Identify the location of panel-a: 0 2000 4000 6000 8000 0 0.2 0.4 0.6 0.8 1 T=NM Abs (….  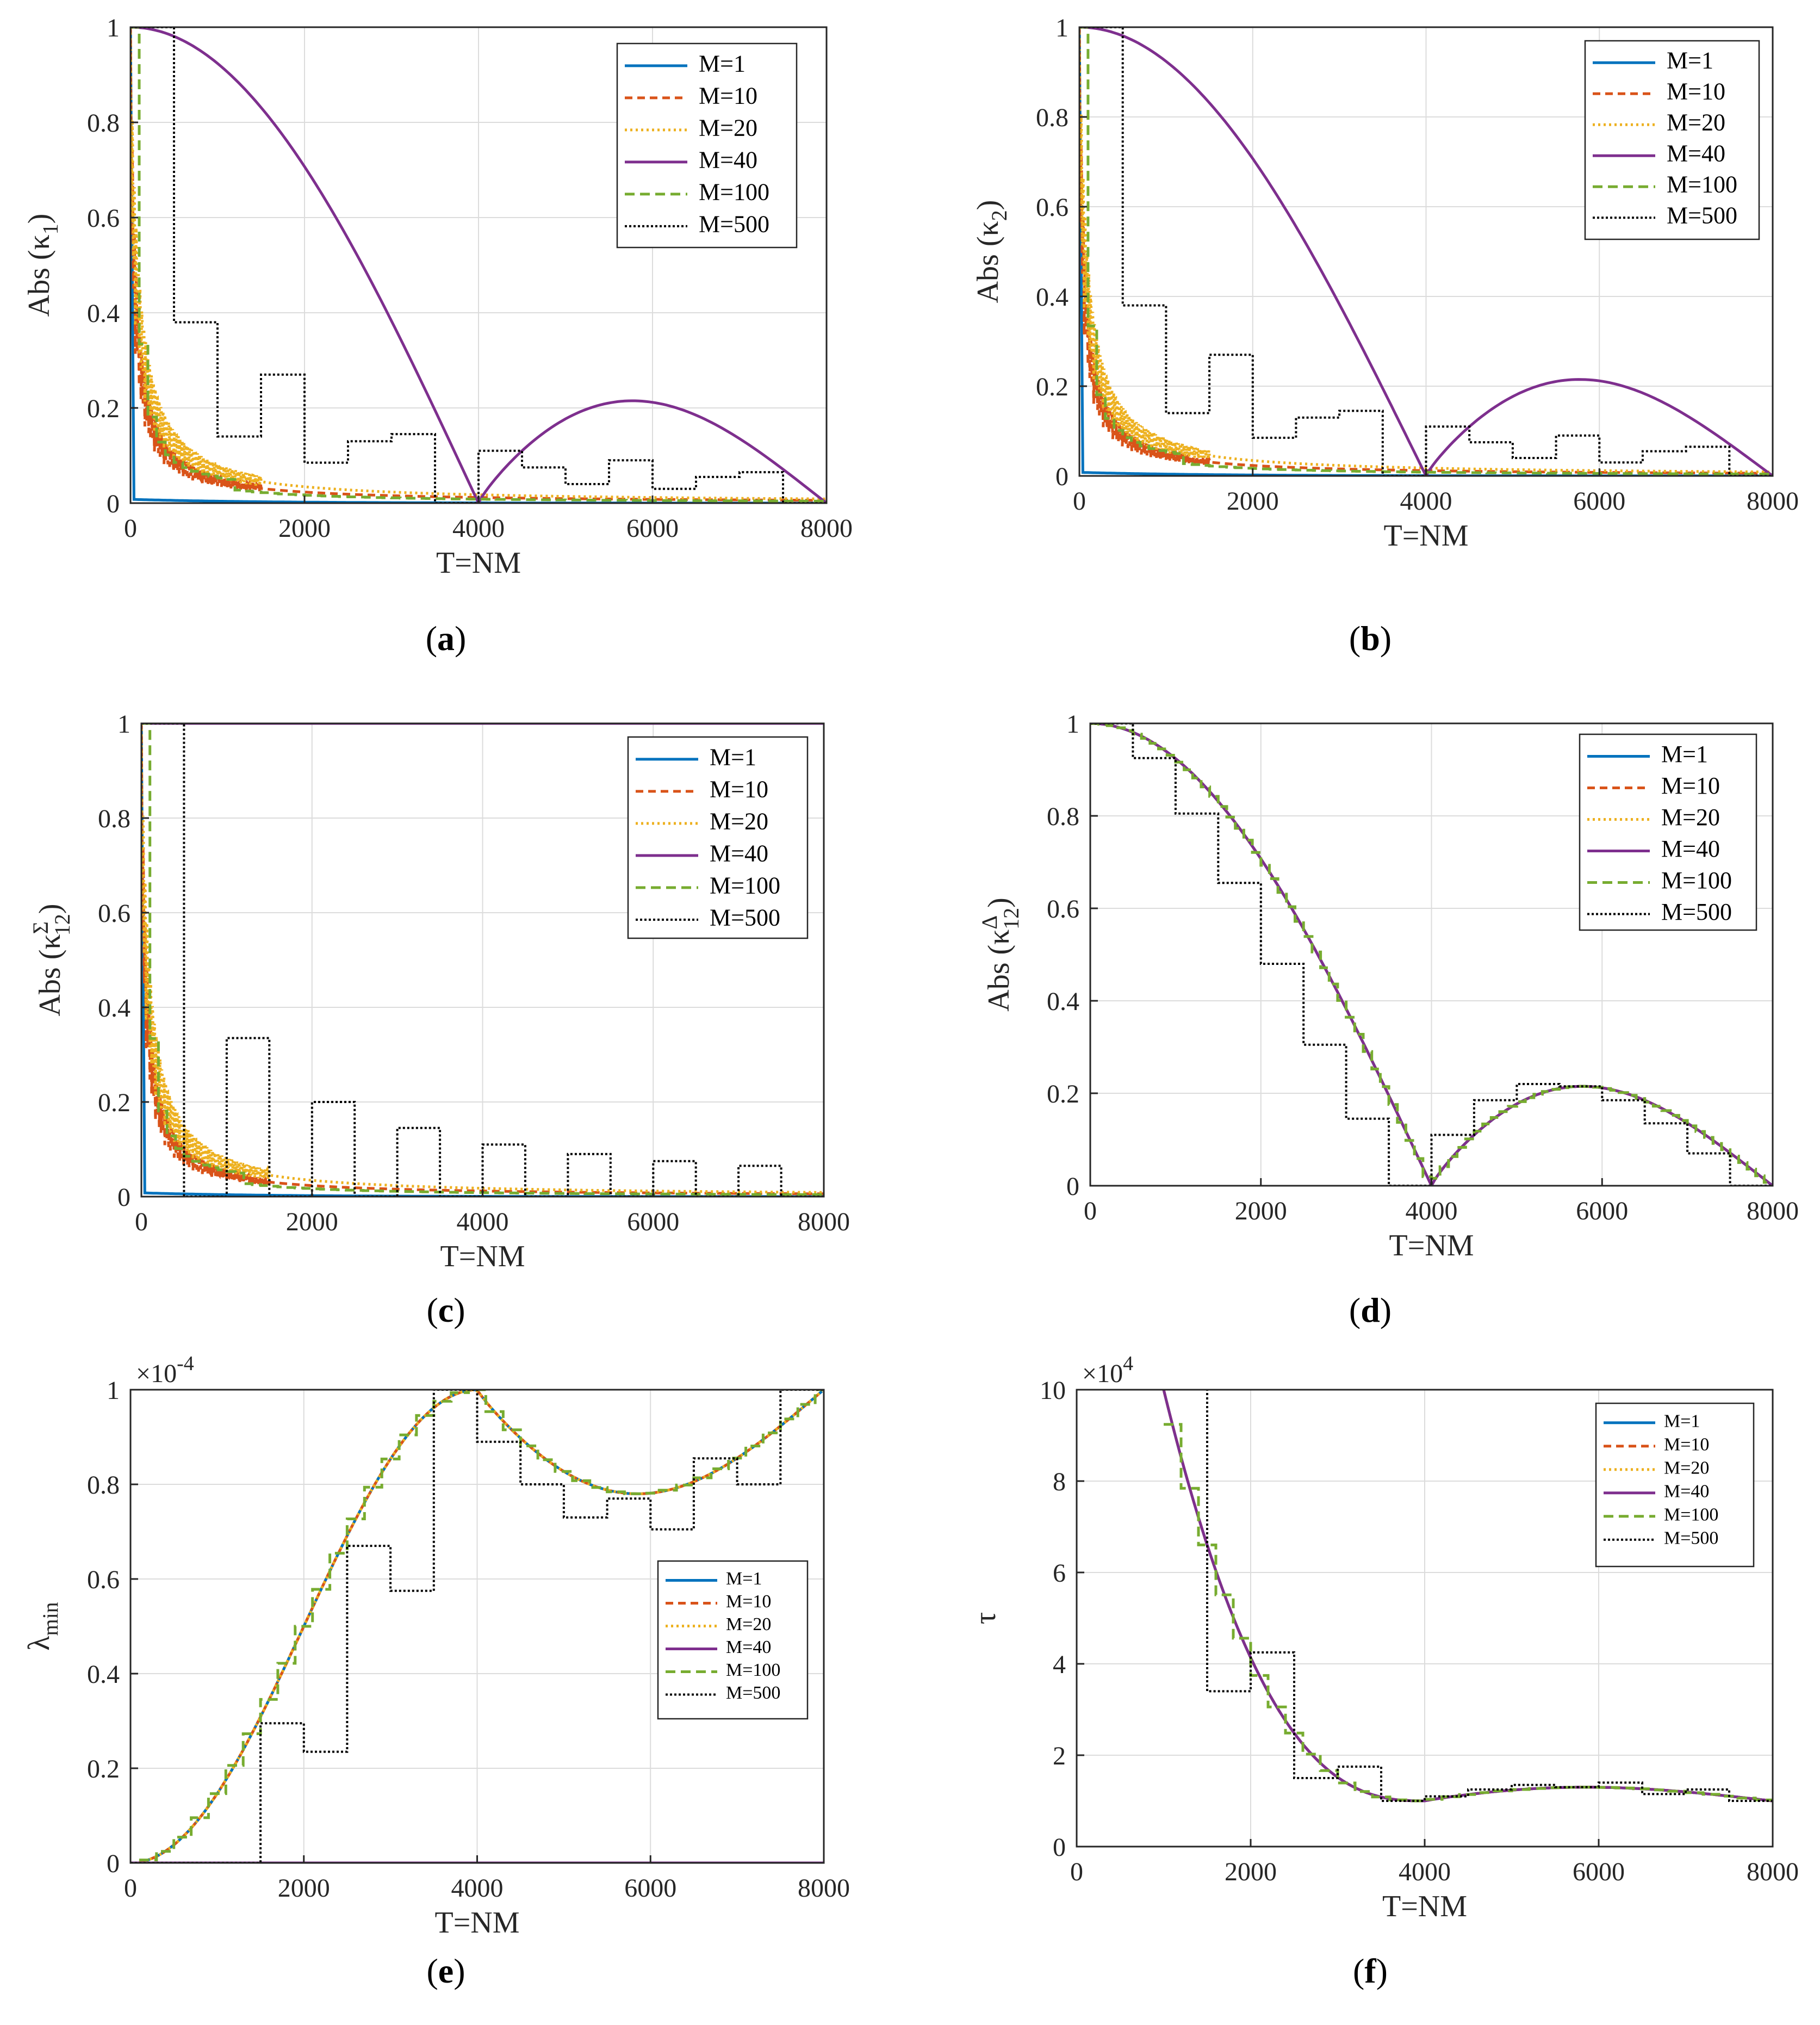
(437, 336).